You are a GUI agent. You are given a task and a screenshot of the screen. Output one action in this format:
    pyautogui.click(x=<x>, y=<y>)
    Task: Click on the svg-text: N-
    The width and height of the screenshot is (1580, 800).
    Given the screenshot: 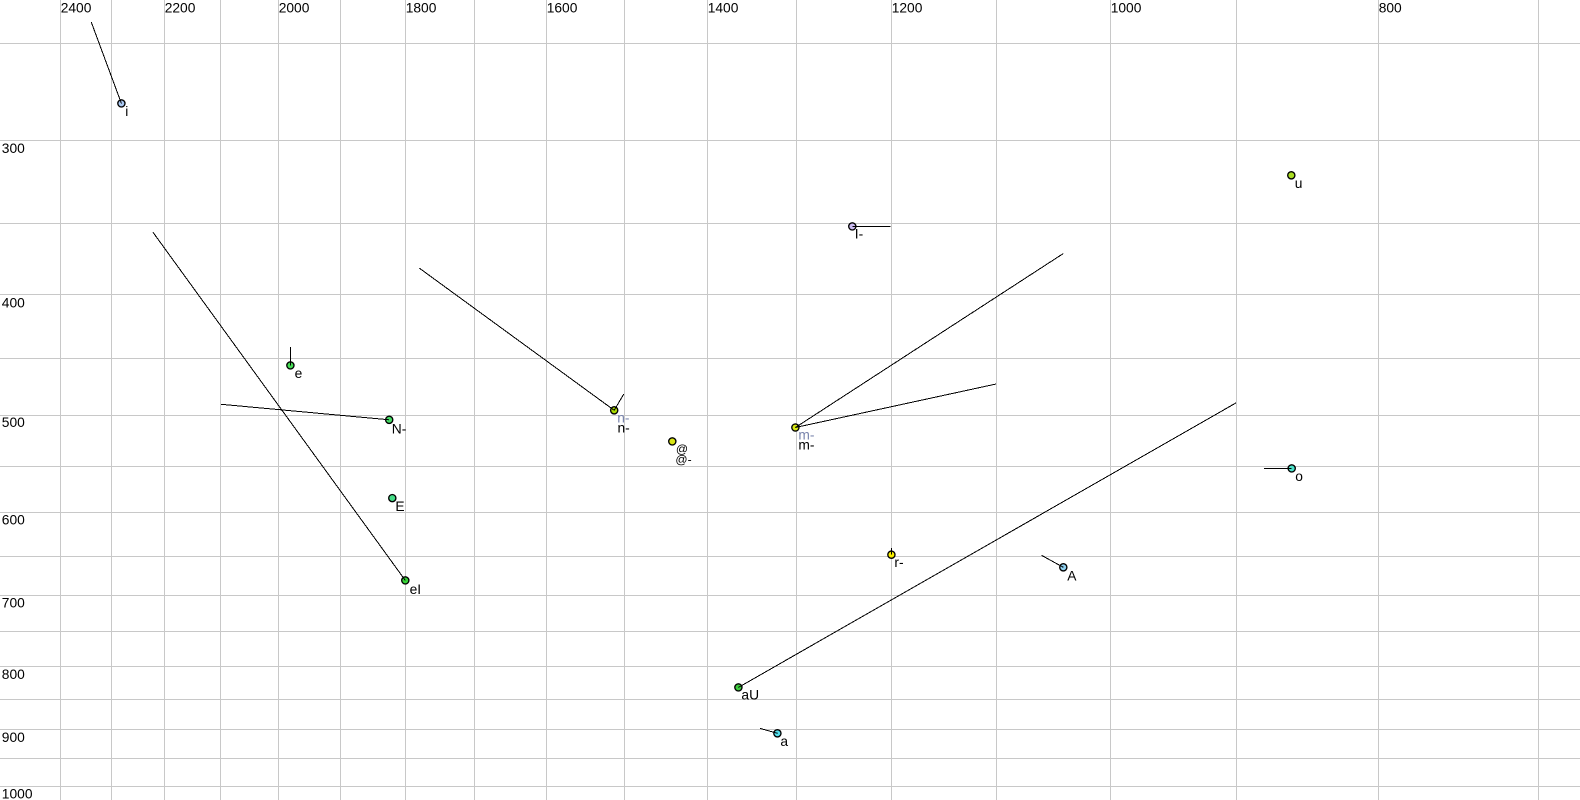 What is the action you would take?
    pyautogui.click(x=399, y=429)
    